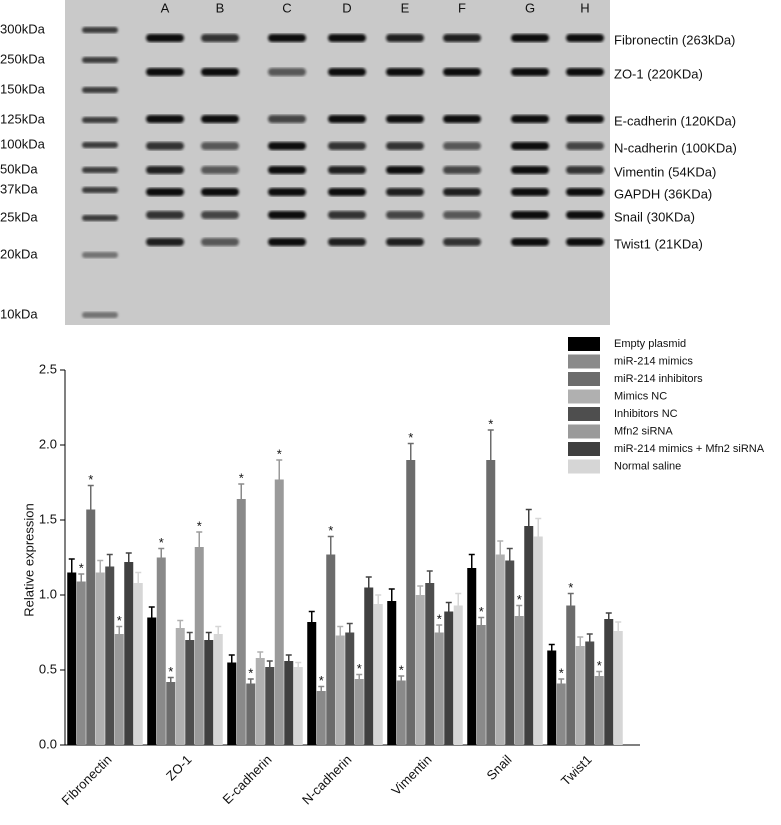 The image size is (781, 825). What do you see at coordinates (48, 368) in the screenshot?
I see `y-tick-label: 2.5` at bounding box center [48, 368].